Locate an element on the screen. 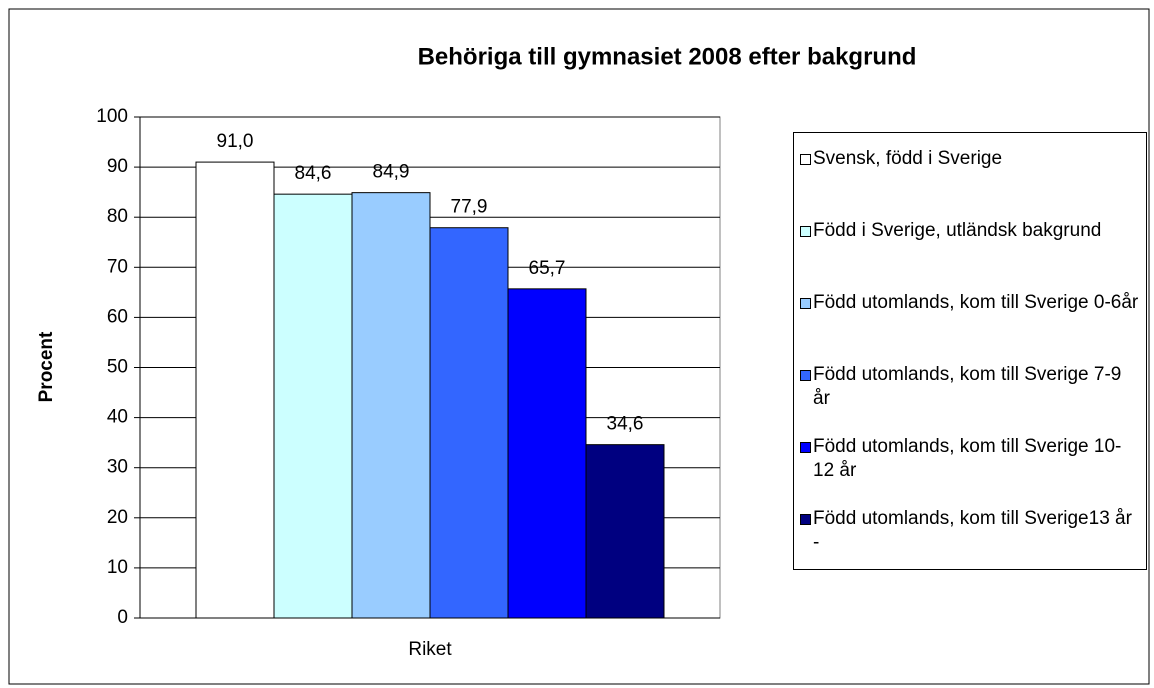  data-label: 77,9 is located at coordinates (469, 207).